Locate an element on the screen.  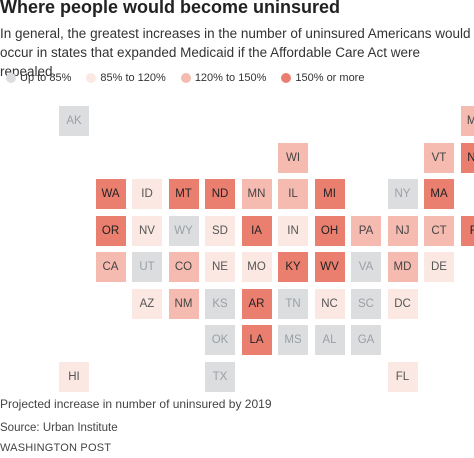
state-tile-md: MD is located at coordinates (402, 267).